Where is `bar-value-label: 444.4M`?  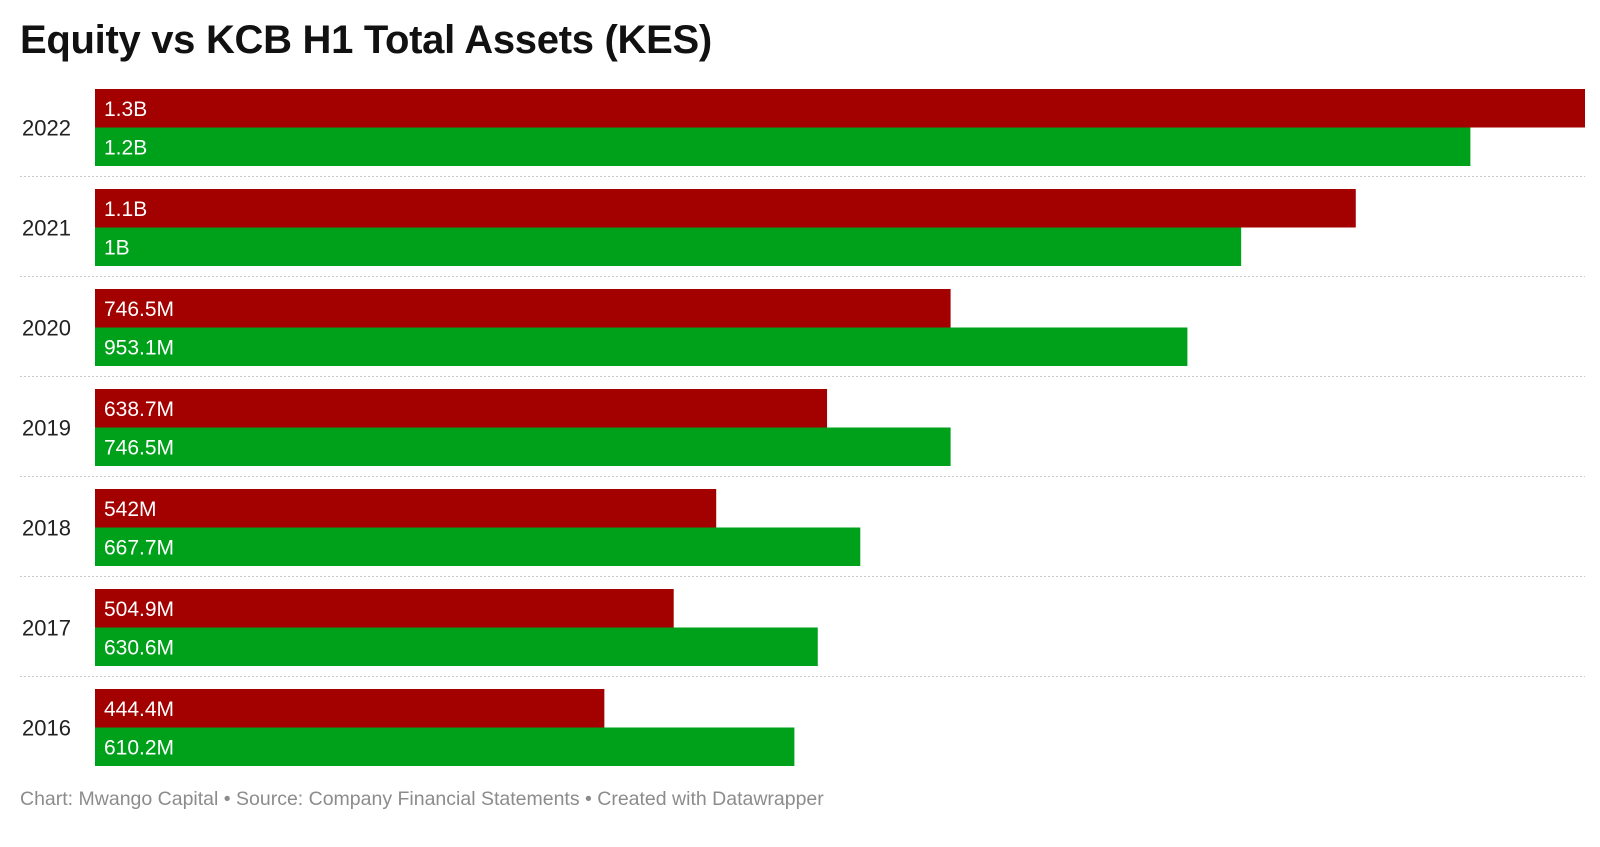
bar-value-label: 444.4M is located at coordinates (139, 709).